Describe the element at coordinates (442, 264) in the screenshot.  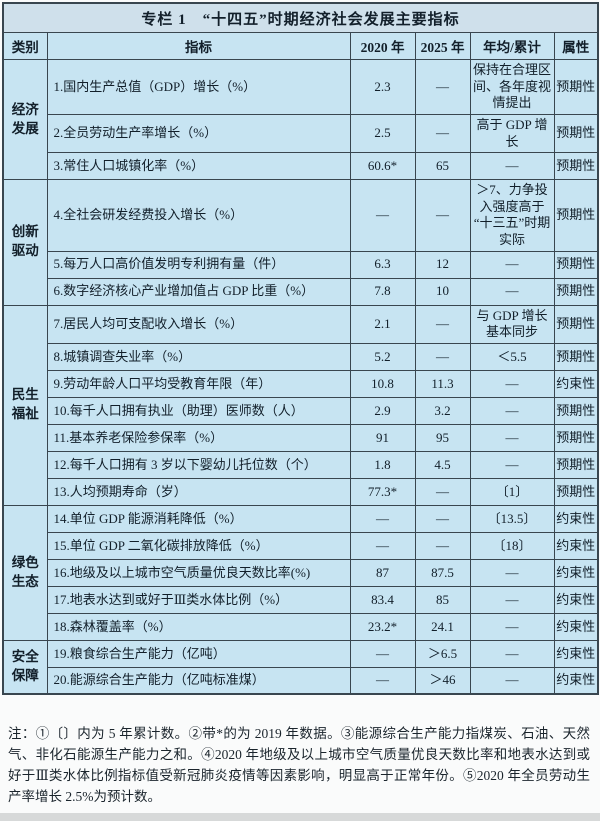
I see `value-2025-cell: 12` at that location.